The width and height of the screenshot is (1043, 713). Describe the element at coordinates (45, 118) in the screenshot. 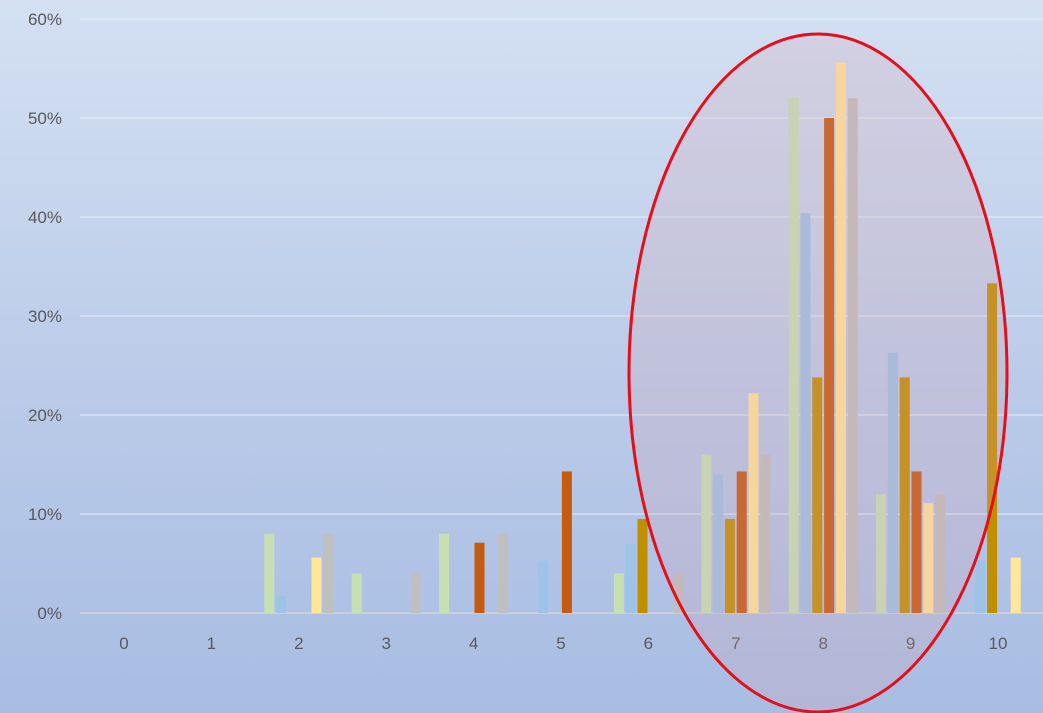

I see `y-tick-label: 50%` at that location.